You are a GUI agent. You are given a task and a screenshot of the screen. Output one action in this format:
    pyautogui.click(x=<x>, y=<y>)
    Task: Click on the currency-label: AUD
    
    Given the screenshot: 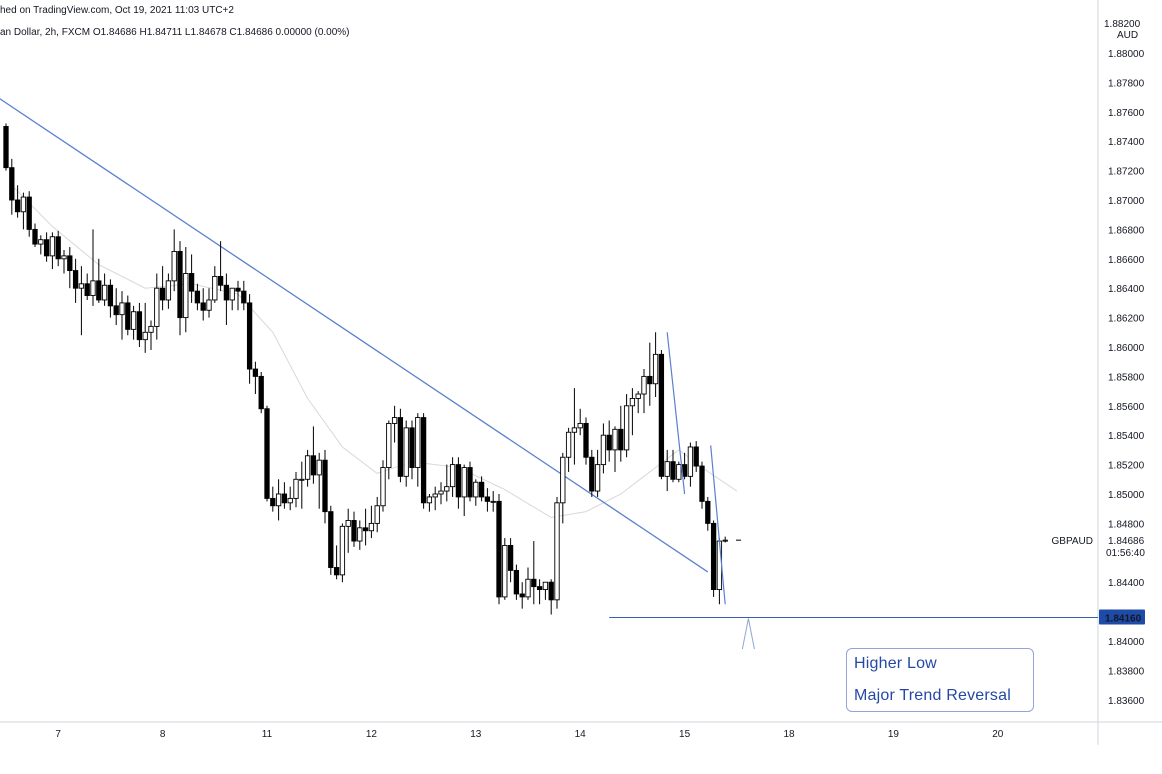 What is the action you would take?
    pyautogui.click(x=1127, y=35)
    